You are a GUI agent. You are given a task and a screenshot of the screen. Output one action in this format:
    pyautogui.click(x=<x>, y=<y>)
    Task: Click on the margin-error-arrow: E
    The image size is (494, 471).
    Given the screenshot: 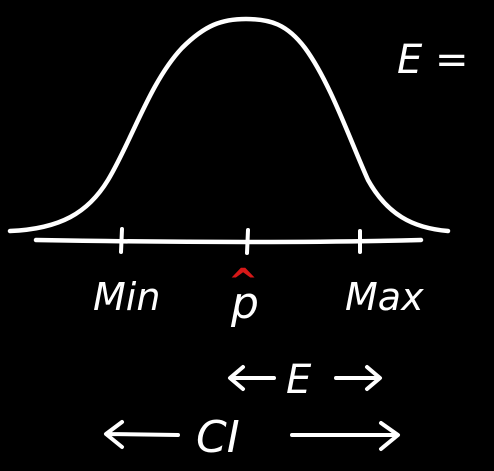 What is the action you would take?
    pyautogui.click(x=305, y=380)
    